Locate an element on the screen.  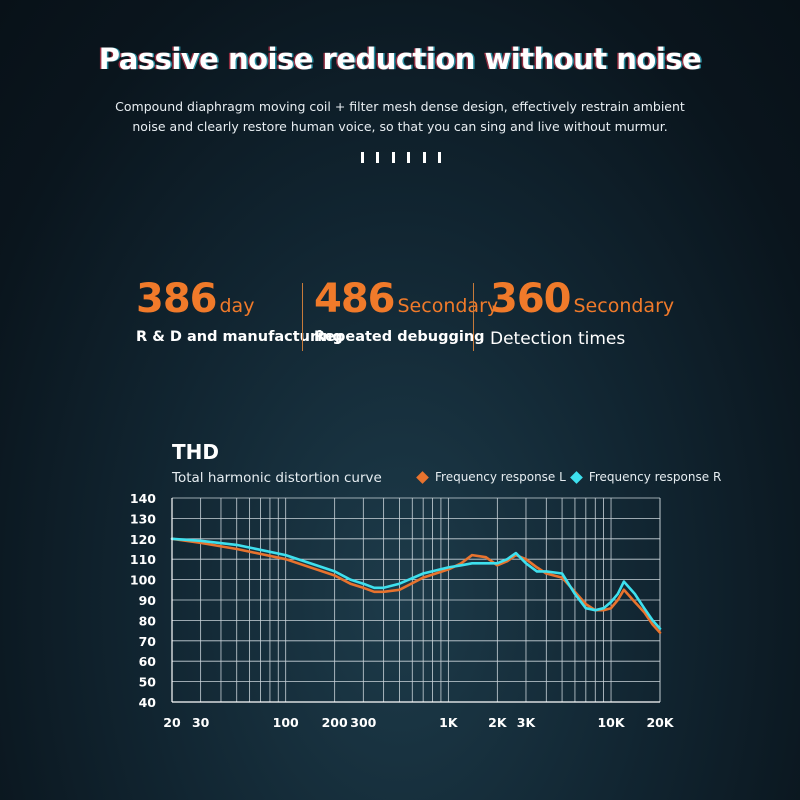
legend-item-r: Frequency response R is located at coordinates (645, 477).